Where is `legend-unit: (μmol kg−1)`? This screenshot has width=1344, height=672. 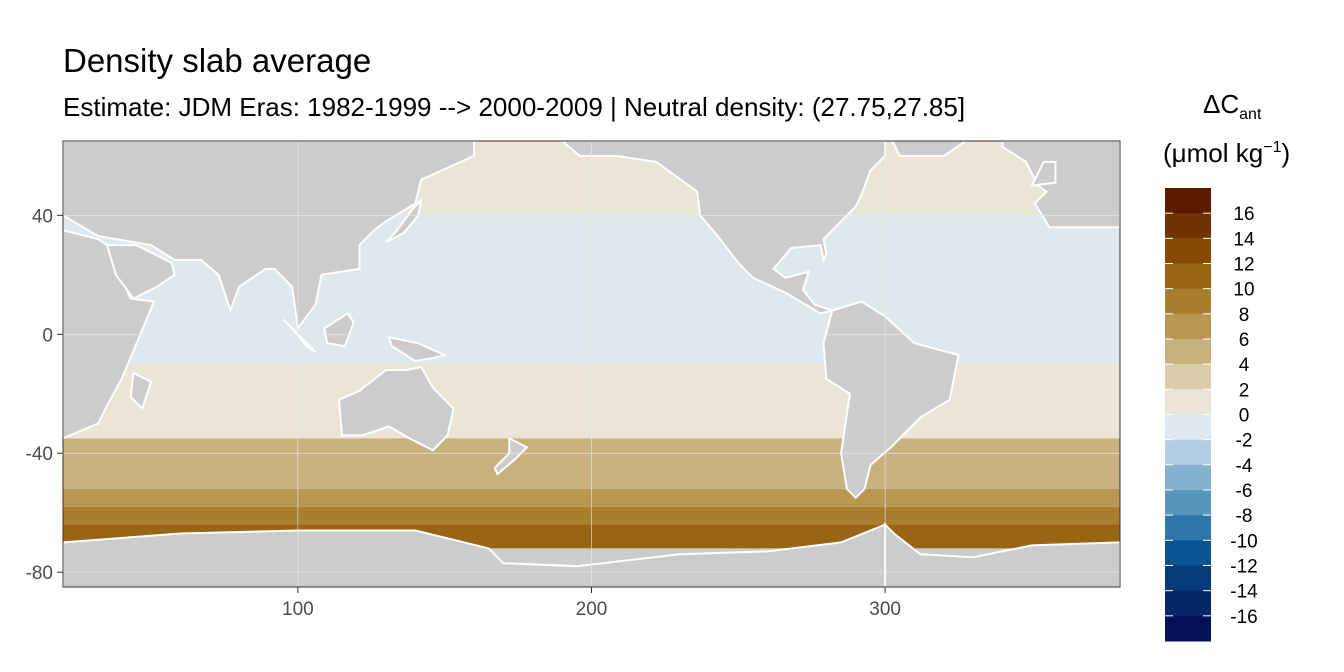
legend-unit: (μmol kg−1) is located at coordinates (1226, 153).